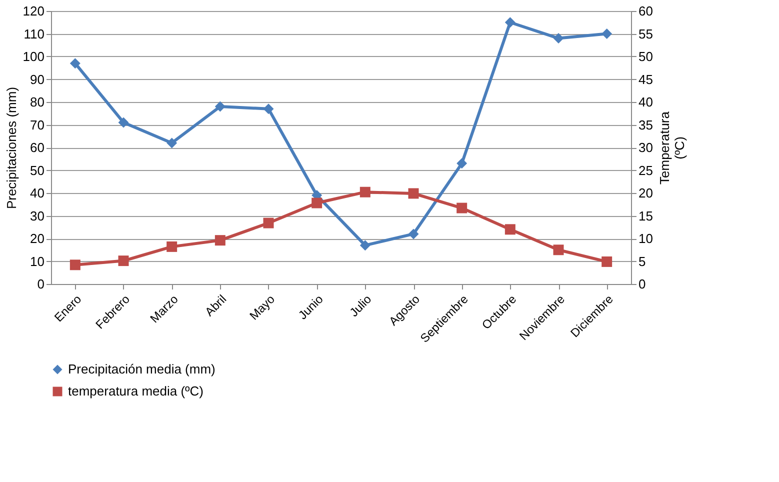 This screenshot has height=482, width=779. What do you see at coordinates (37, 102) in the screenshot?
I see `y-tick-label: 80` at bounding box center [37, 102].